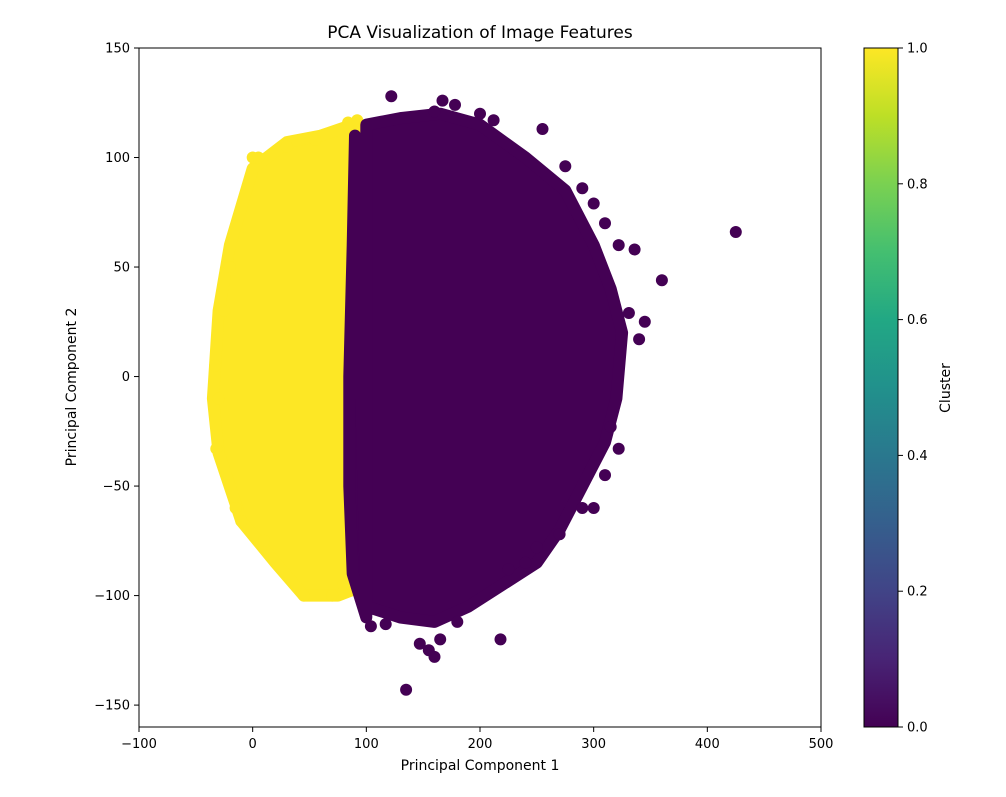  Describe the element at coordinates (116, 487) in the screenshot. I see `y-tick-label: −50` at that location.